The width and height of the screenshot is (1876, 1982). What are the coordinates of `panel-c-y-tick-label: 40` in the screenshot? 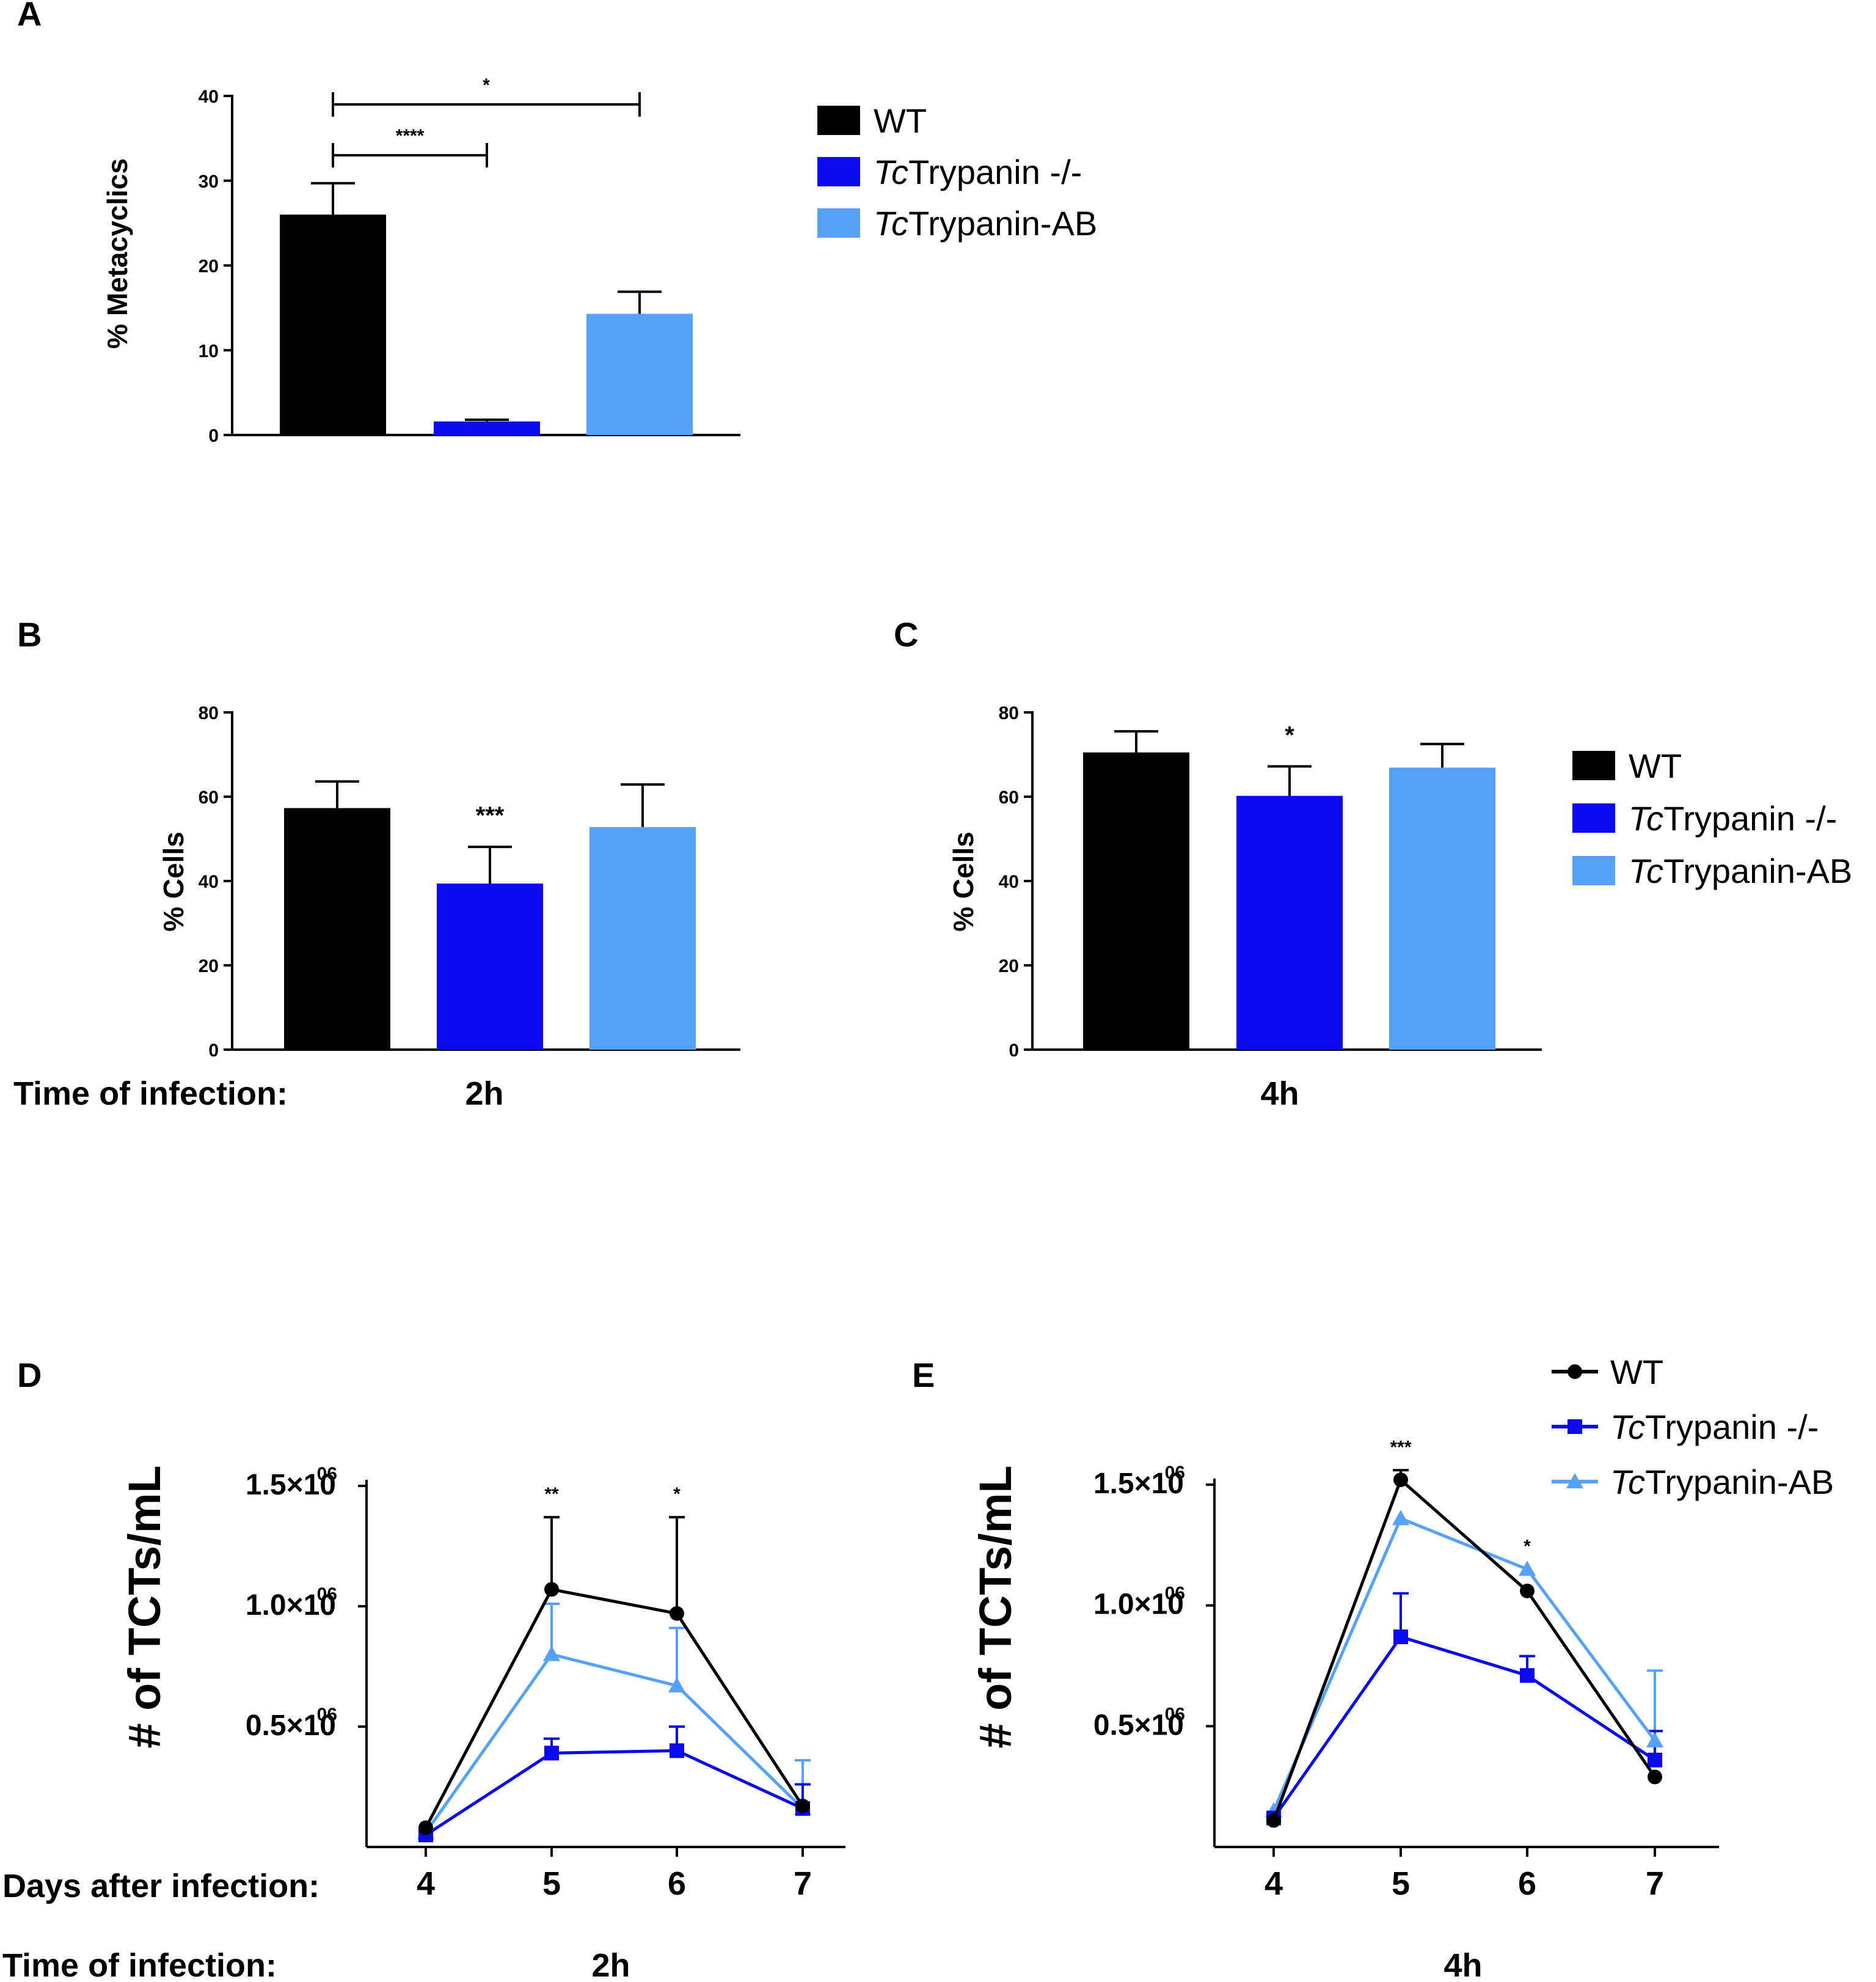 It's located at (1009, 882).